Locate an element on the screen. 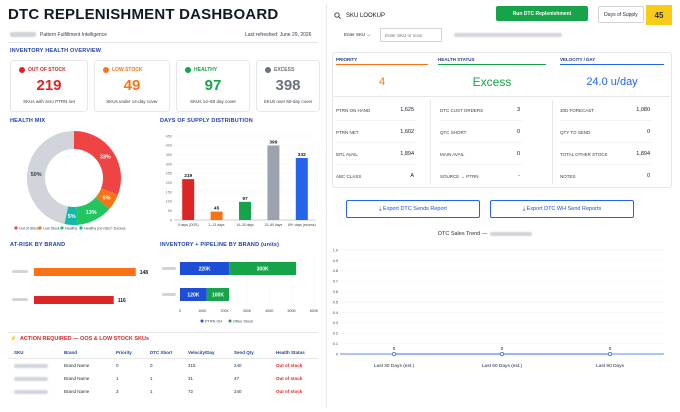 This screenshot has height=412, width=680. metric-divider is located at coordinates (606, 120).